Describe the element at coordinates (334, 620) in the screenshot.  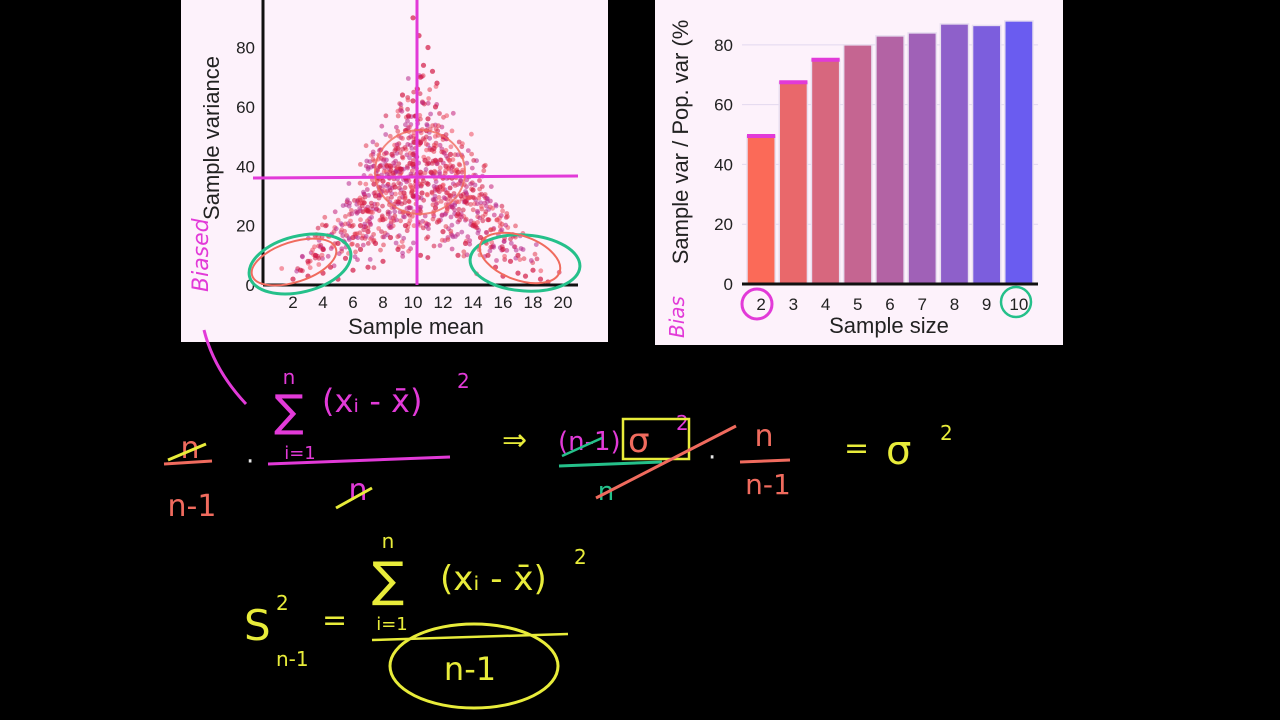
I see `s-equals: =` at that location.